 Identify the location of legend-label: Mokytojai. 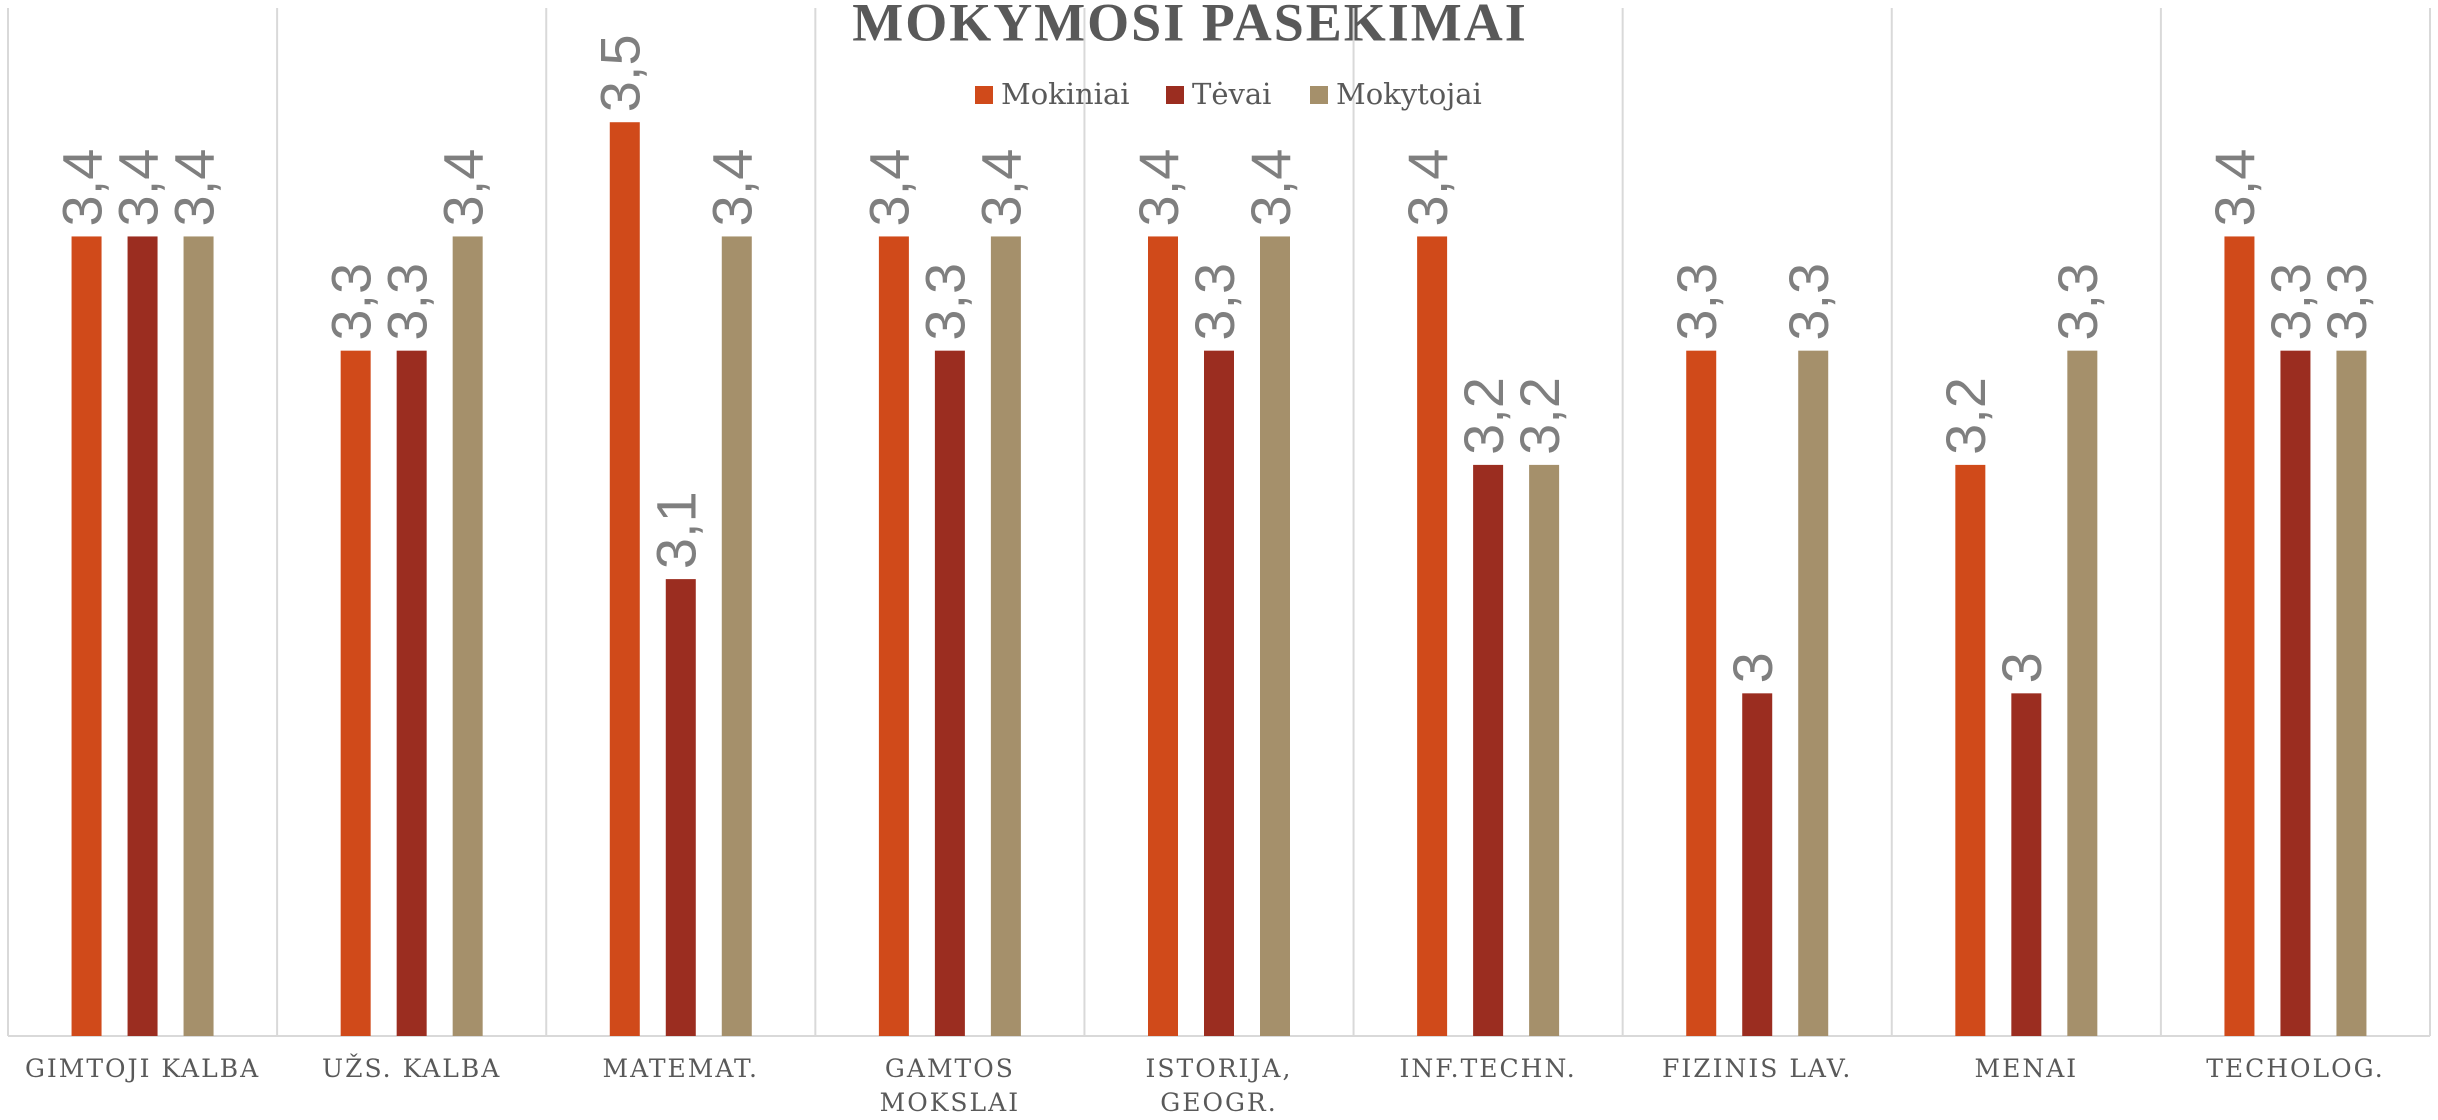
(1409, 94).